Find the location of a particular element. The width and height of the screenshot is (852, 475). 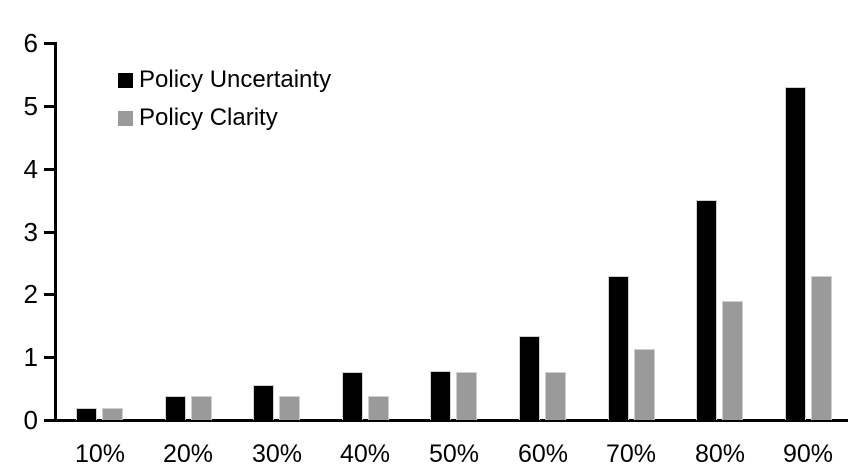

x-axis-tick-label: 10% is located at coordinates (100, 454).